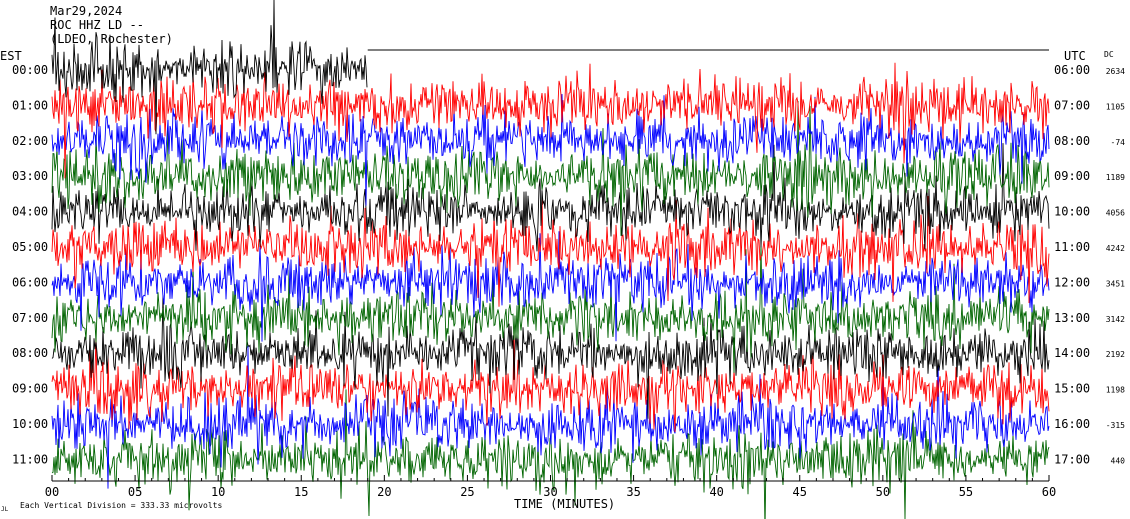 This screenshot has width=1130, height=519. Describe the element at coordinates (1072, 176) in the screenshot. I see `utc-hour-label: 09:00` at that location.